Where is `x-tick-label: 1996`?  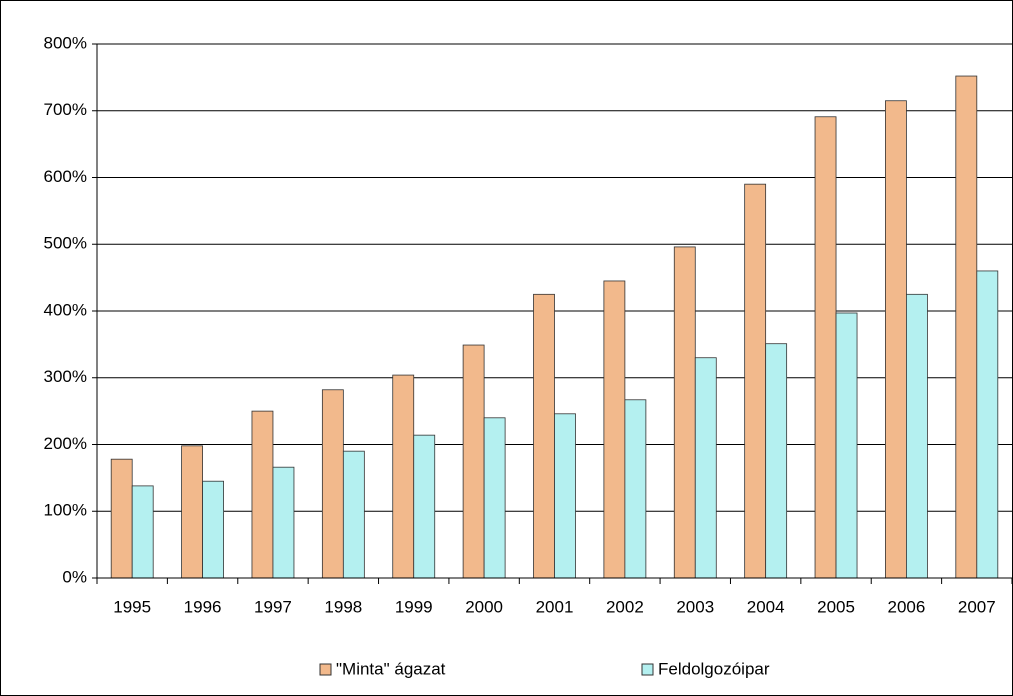
x-tick-label: 1996 is located at coordinates (203, 606).